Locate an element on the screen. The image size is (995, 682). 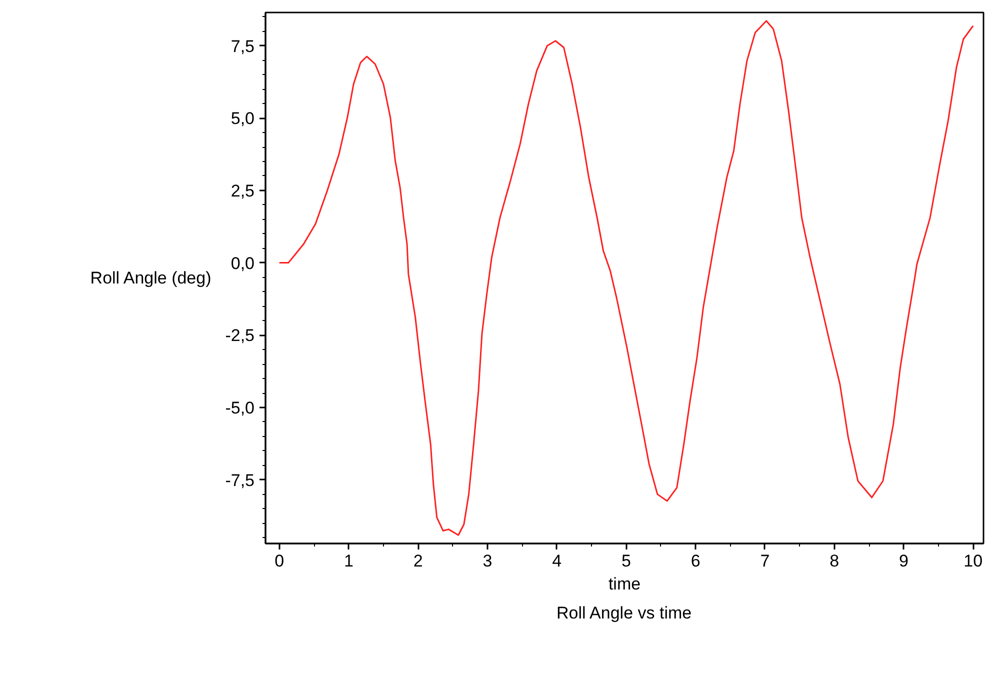
y-tick-label: -5,0 is located at coordinates (240, 408).